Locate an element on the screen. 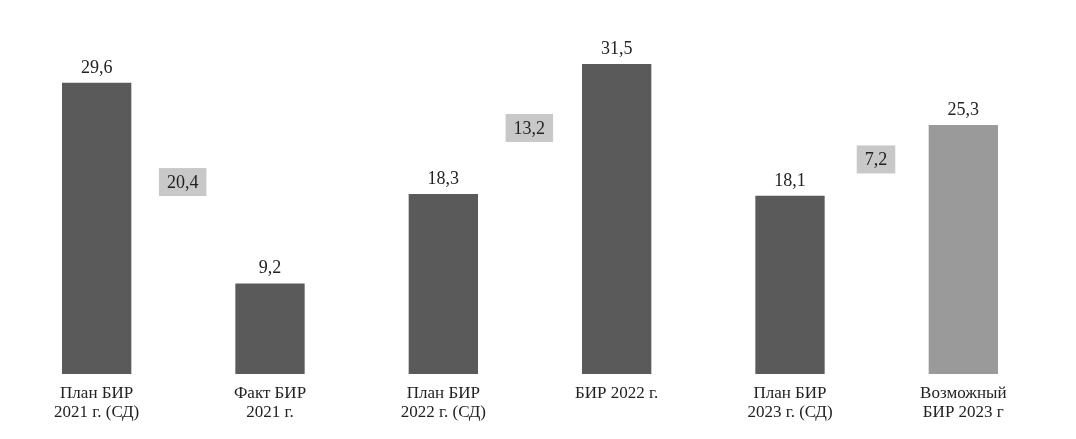  x-tick-label: Возможный БИР 2023 г is located at coordinates (963, 401).